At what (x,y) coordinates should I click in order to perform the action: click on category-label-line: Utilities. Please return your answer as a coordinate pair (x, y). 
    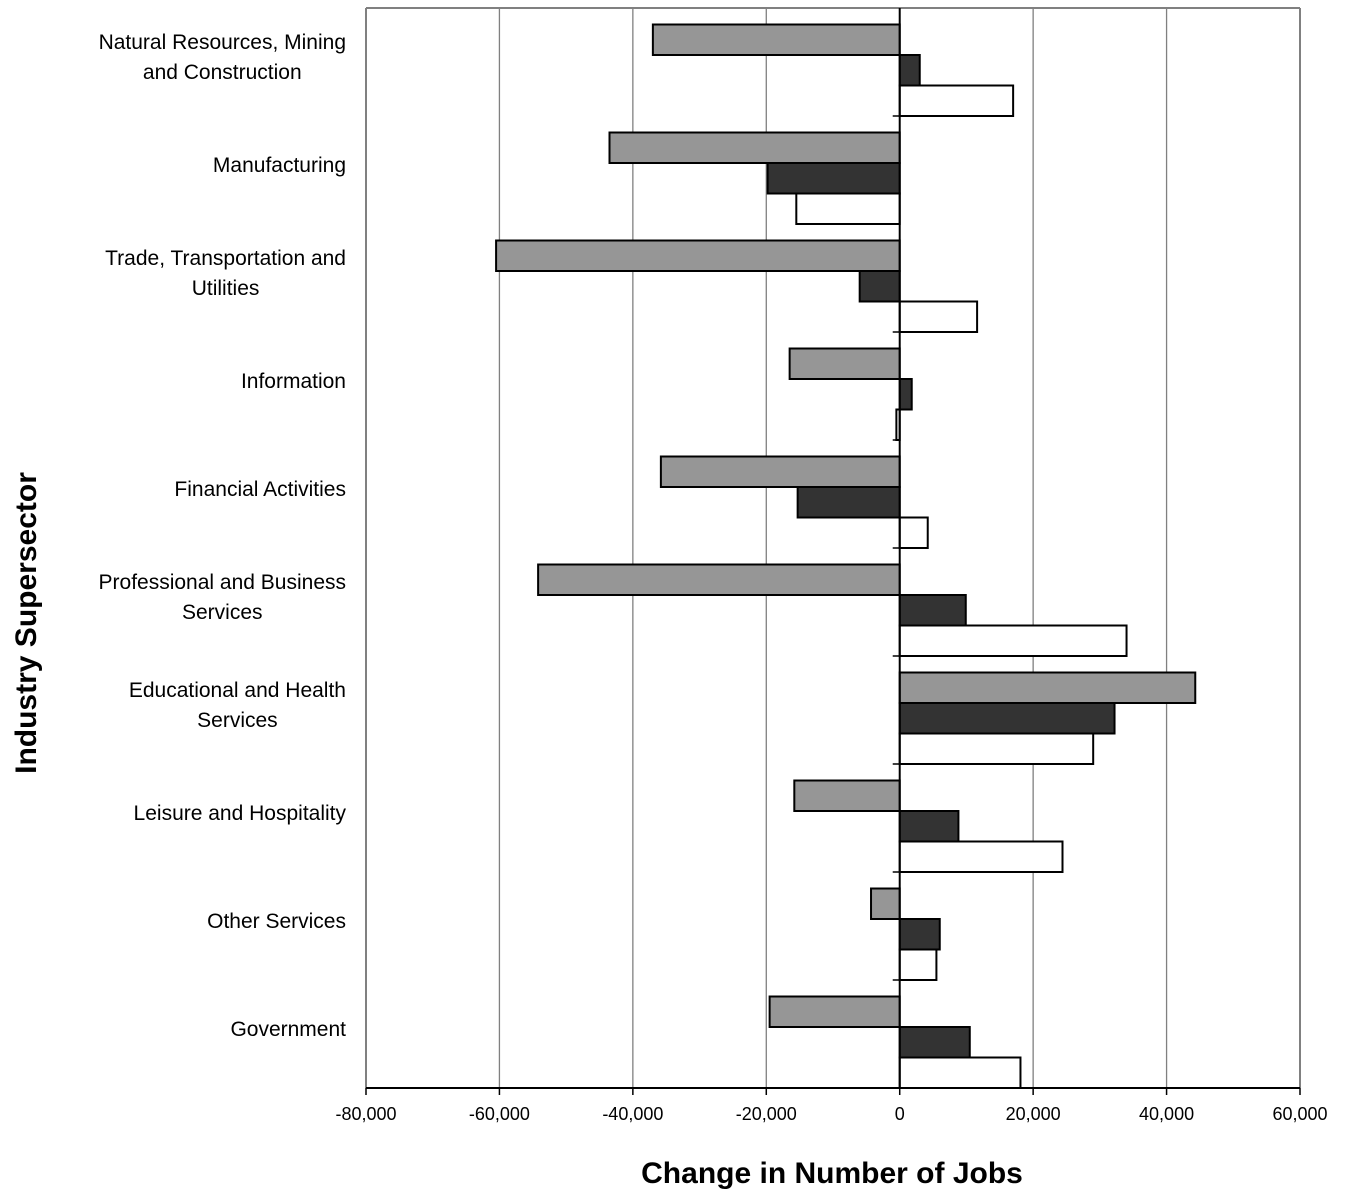
    Looking at the image, I should click on (226, 288).